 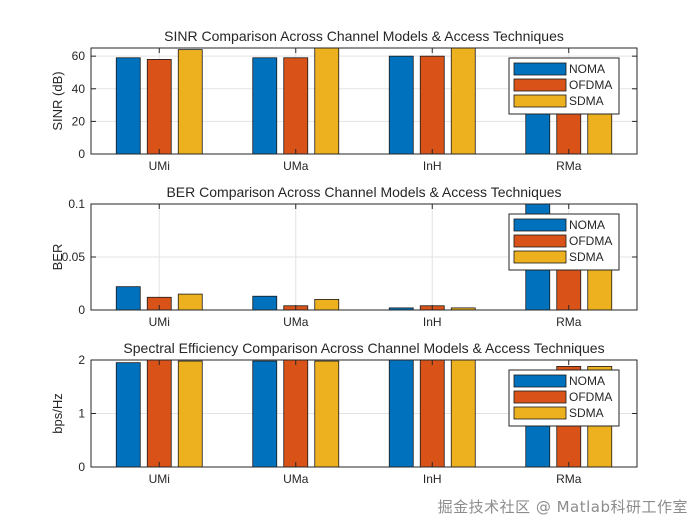 I want to click on y-tick-label: 40, so click(x=79, y=89).